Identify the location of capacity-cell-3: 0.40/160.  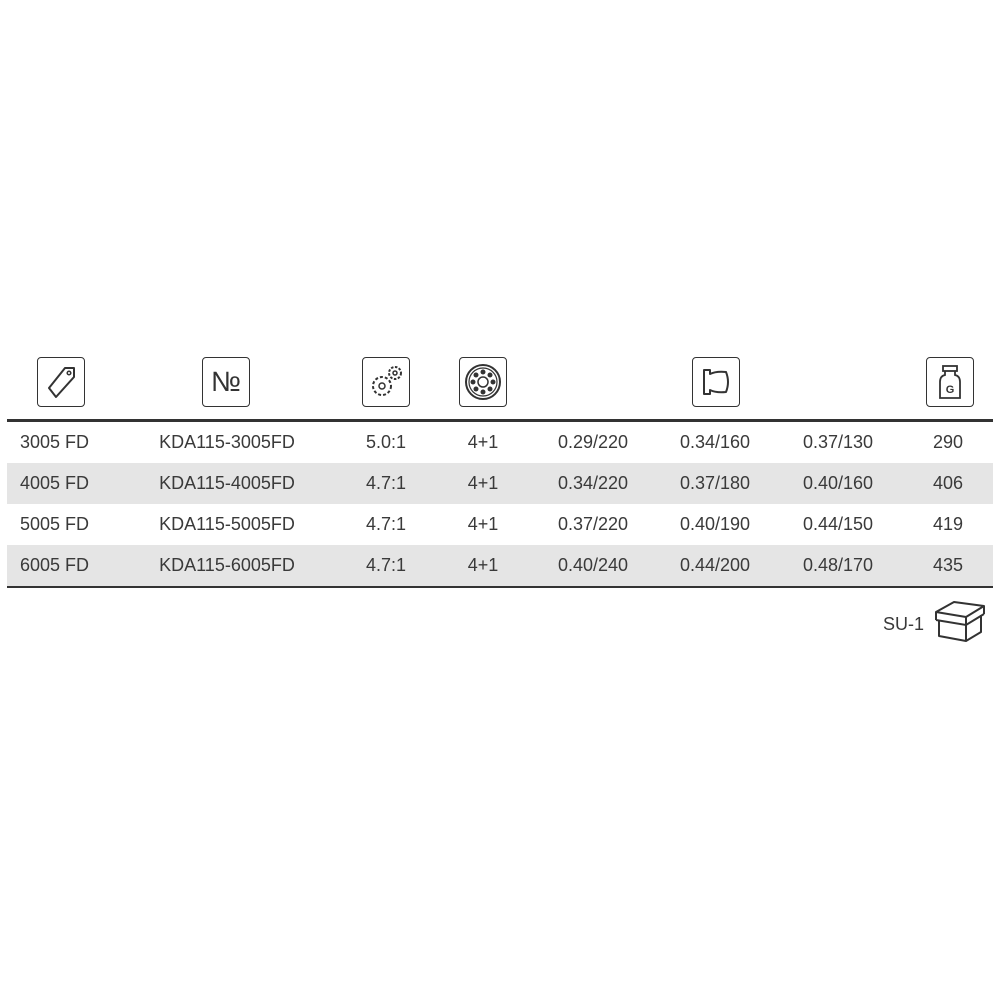
(838, 483).